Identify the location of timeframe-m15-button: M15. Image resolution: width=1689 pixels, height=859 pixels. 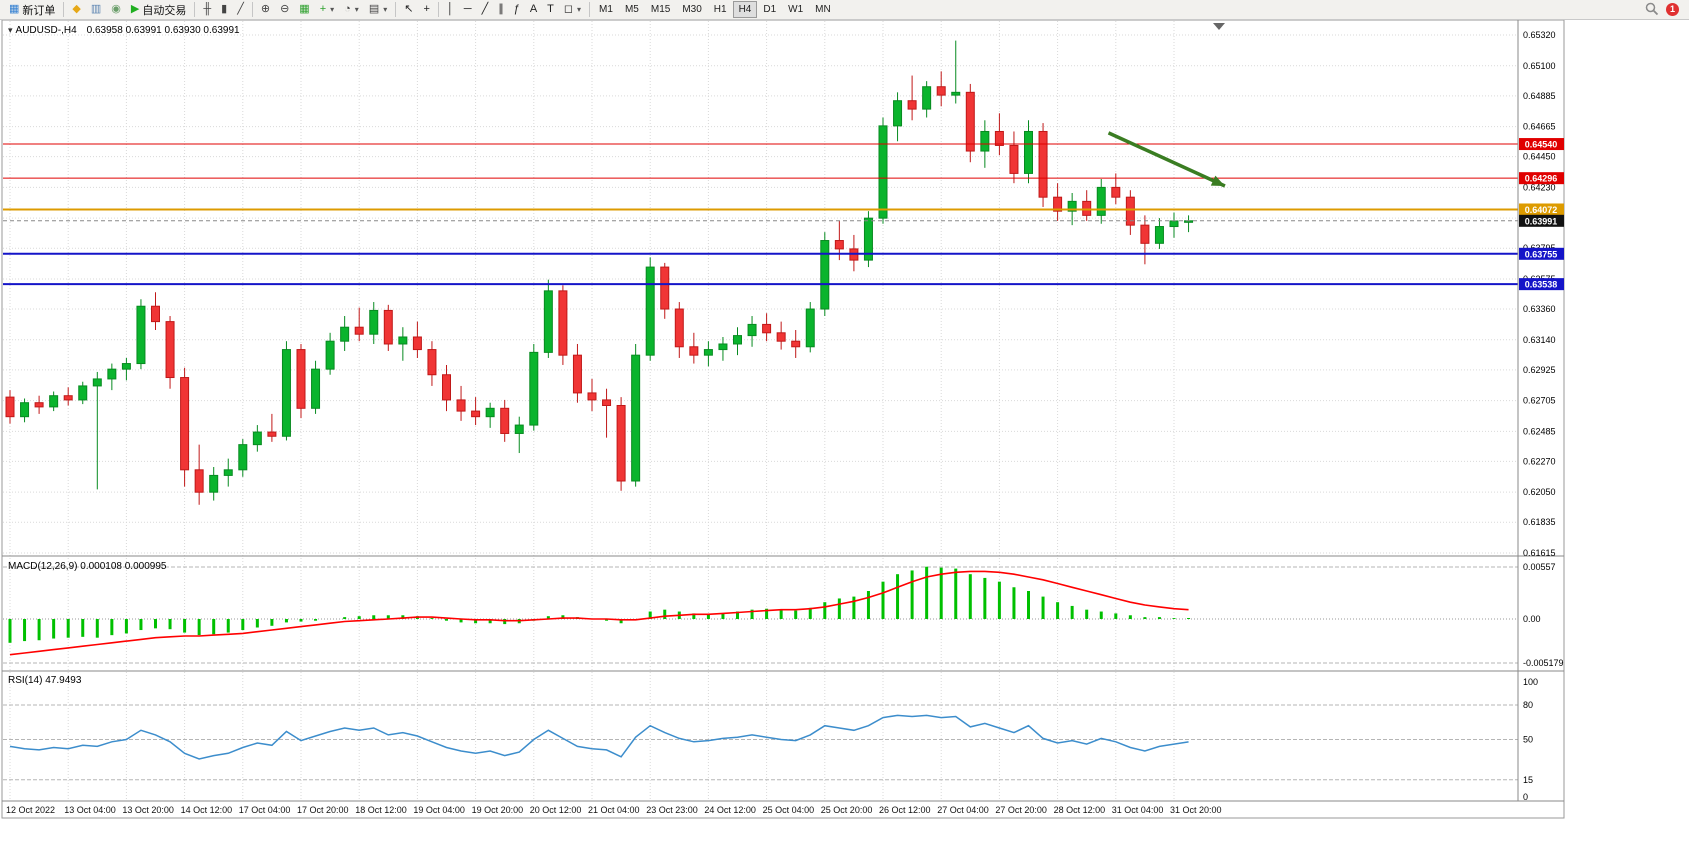
(660, 9).